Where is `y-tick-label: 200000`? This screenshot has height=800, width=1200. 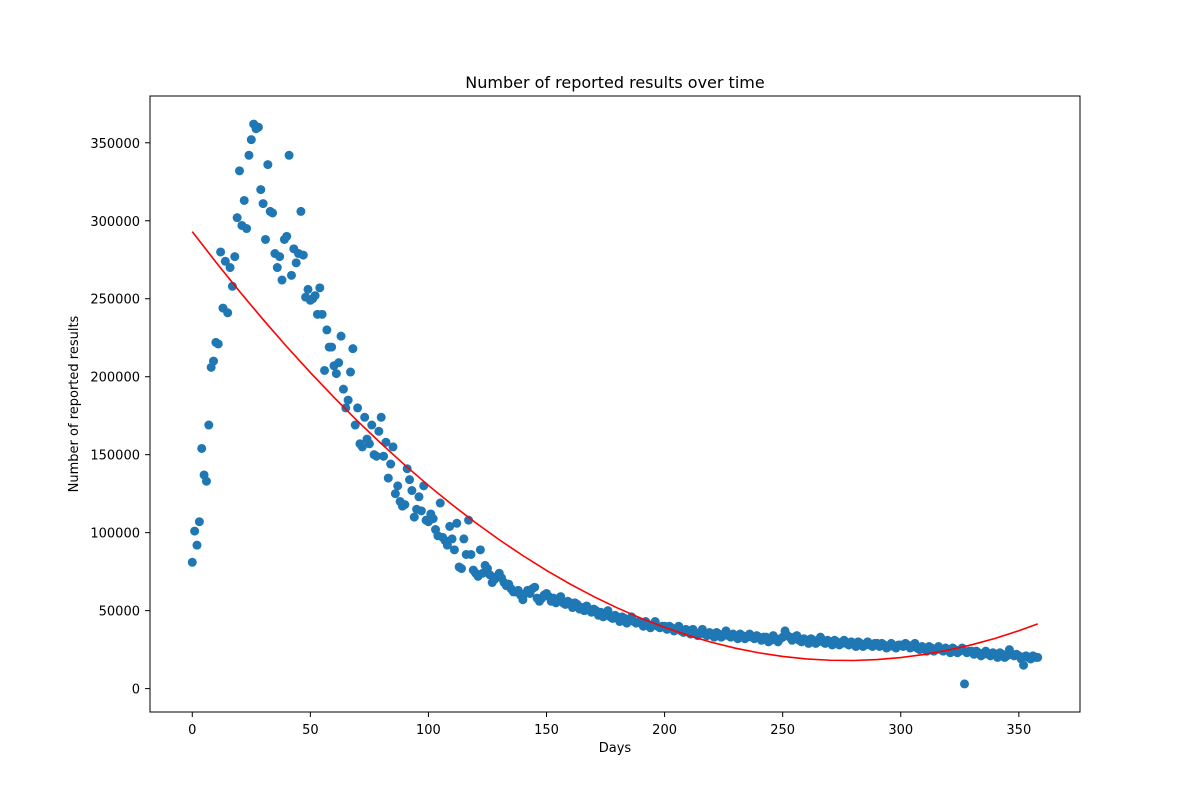
y-tick-label: 200000 is located at coordinates (115, 378).